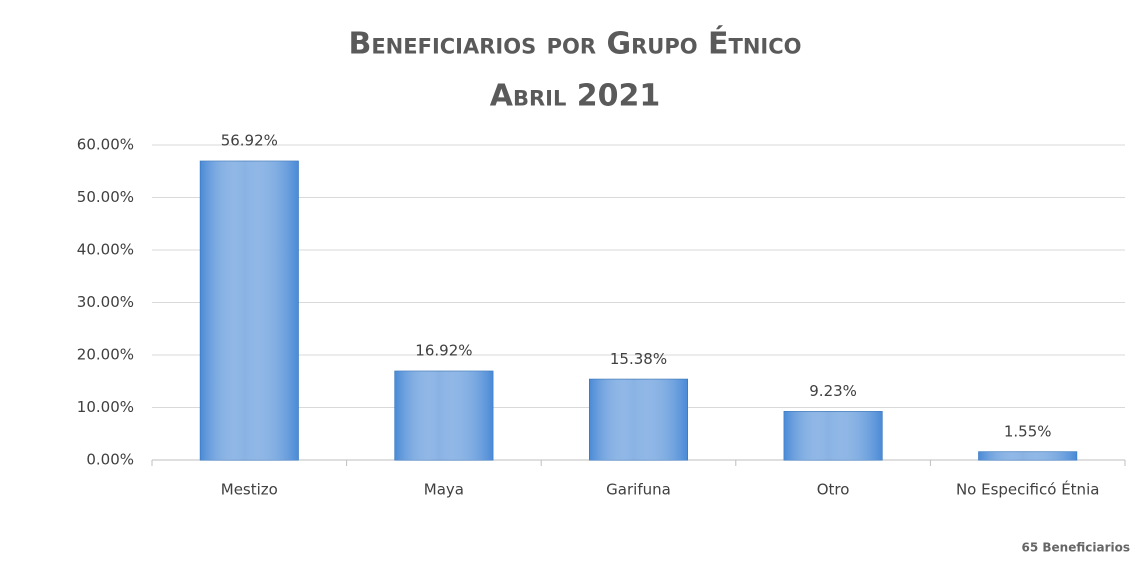  What do you see at coordinates (110, 460) in the screenshot?
I see `y-tick-label: 0.00%` at bounding box center [110, 460].